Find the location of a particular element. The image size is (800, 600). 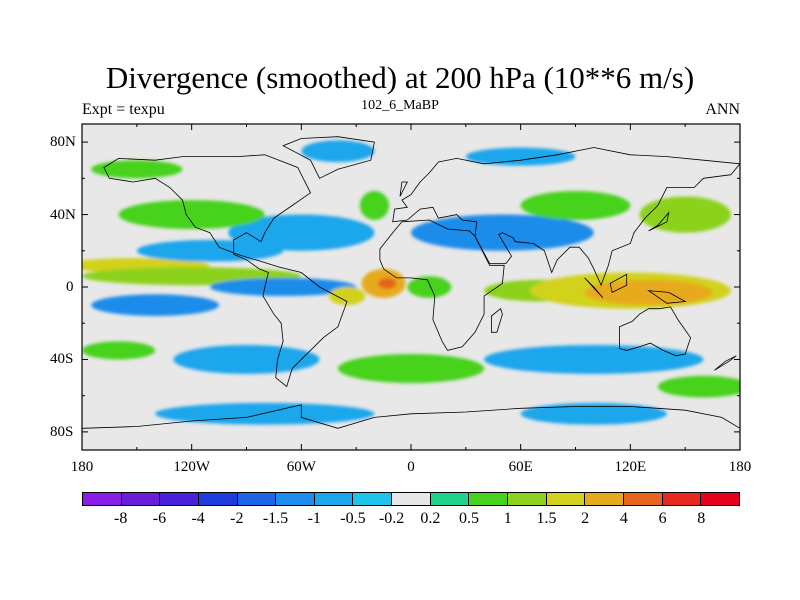

colorbar-label: 6 is located at coordinates (662, 518).